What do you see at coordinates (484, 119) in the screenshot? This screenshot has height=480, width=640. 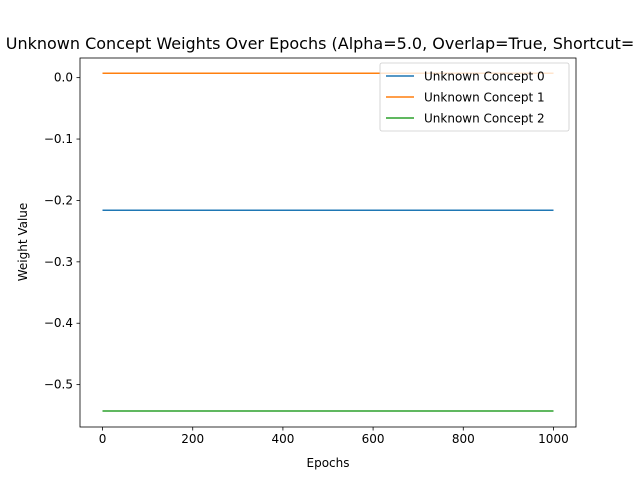 I see `legend-label-2: Unknown Concept 2` at bounding box center [484, 119].